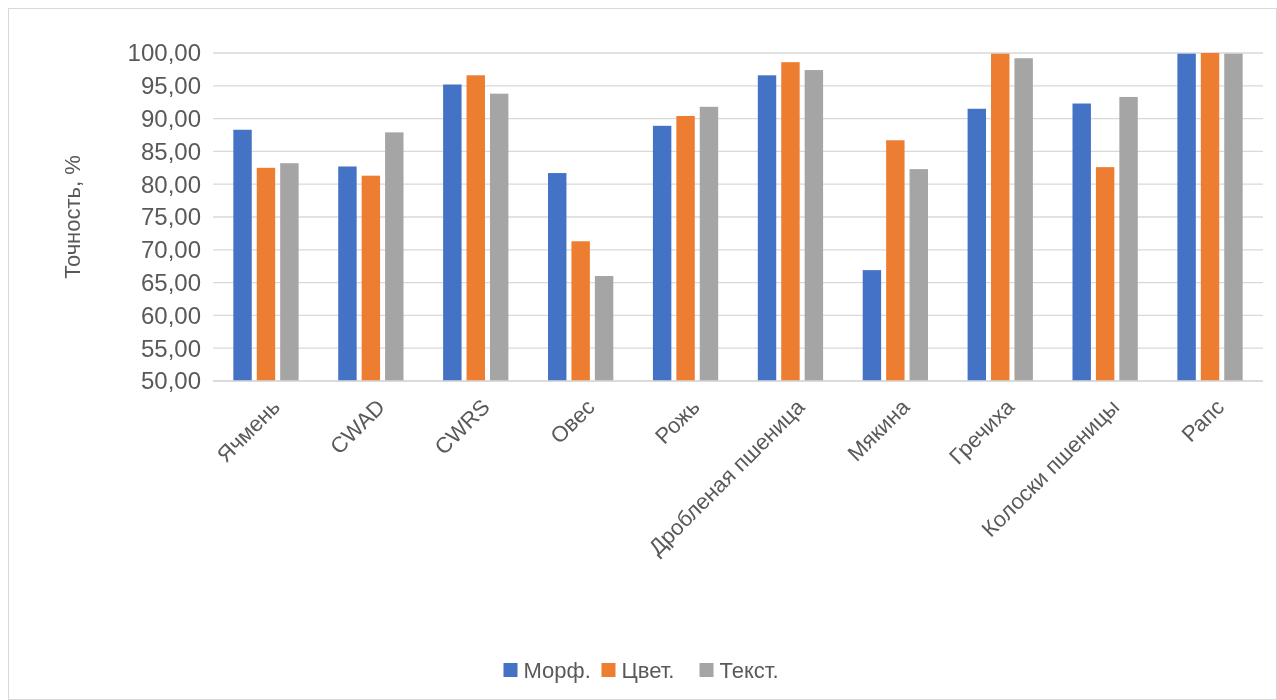  Describe the element at coordinates (170, 348) in the screenshot. I see `y-tick-label: 55,00` at that location.